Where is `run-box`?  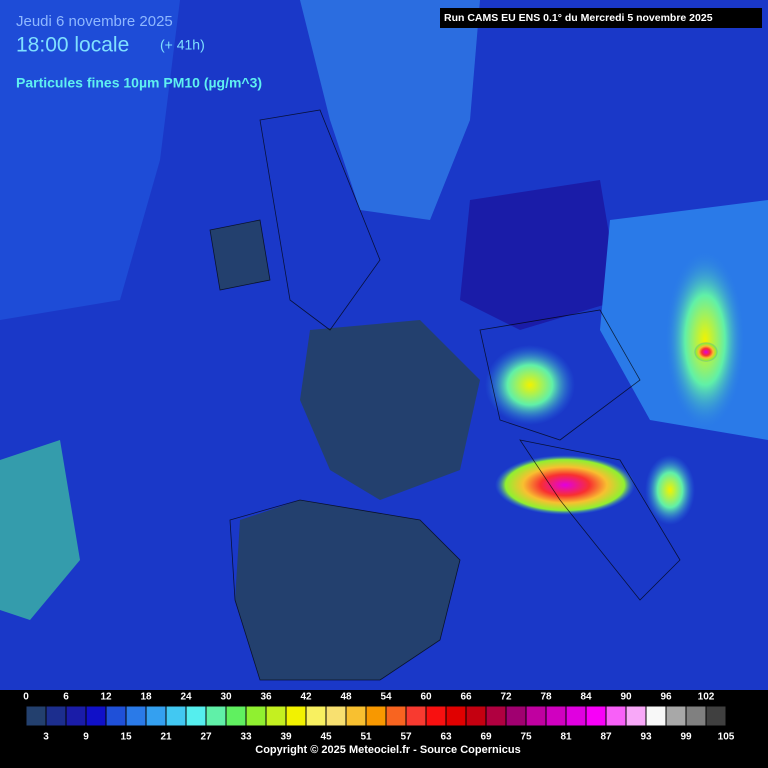
run-box is located at coordinates (601, 18).